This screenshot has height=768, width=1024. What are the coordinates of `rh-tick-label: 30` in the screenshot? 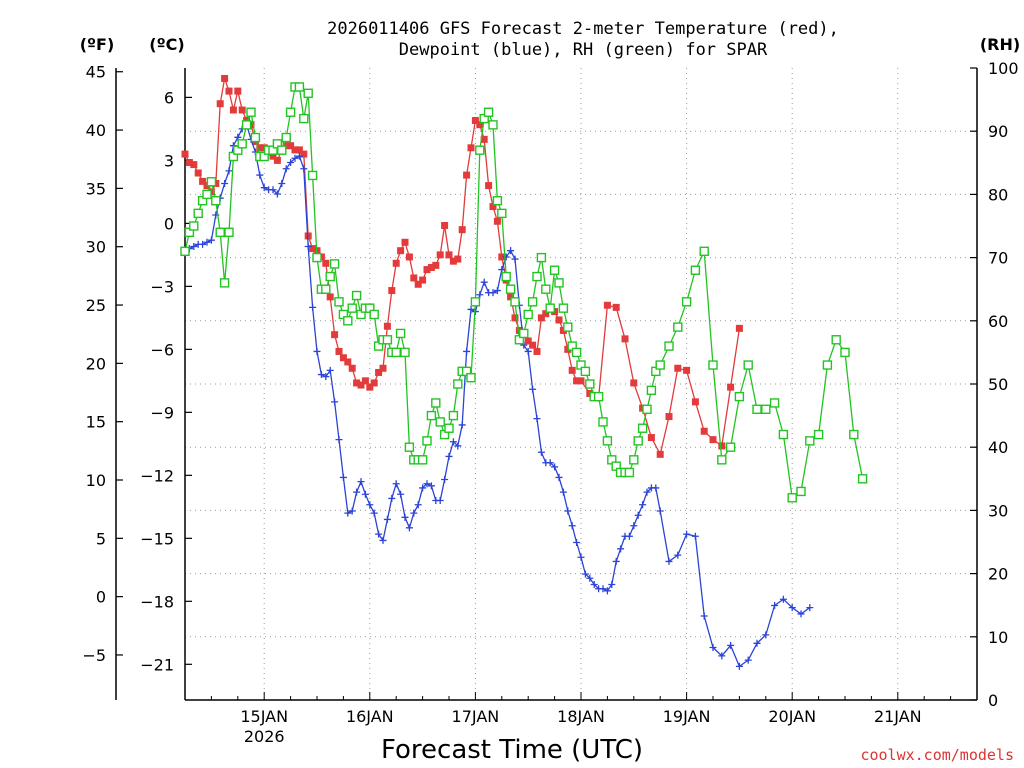 It's located at (998, 510).